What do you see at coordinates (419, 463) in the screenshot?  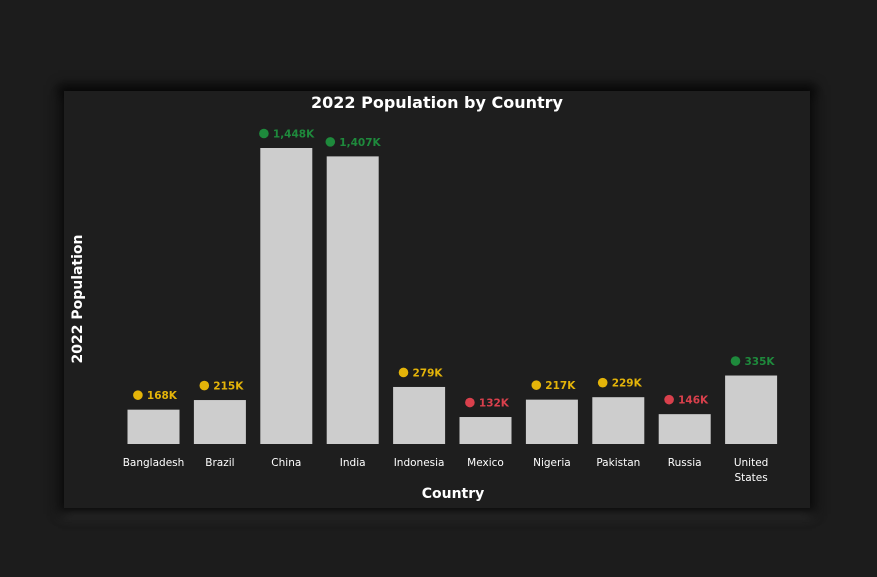 I see `x-tick-label: Indonesia` at bounding box center [419, 463].